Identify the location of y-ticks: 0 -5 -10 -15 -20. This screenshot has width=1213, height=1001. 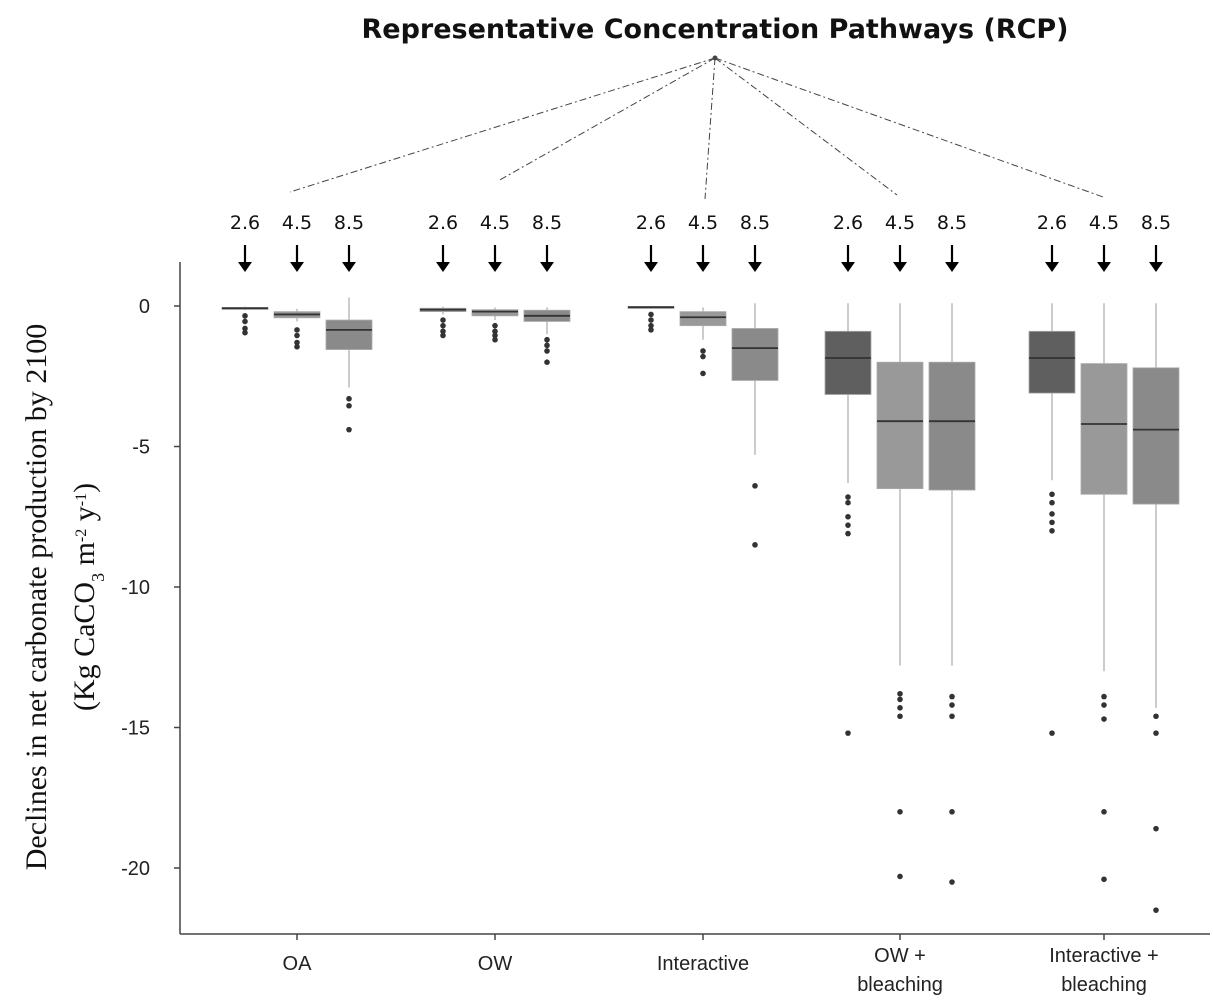
(150, 588).